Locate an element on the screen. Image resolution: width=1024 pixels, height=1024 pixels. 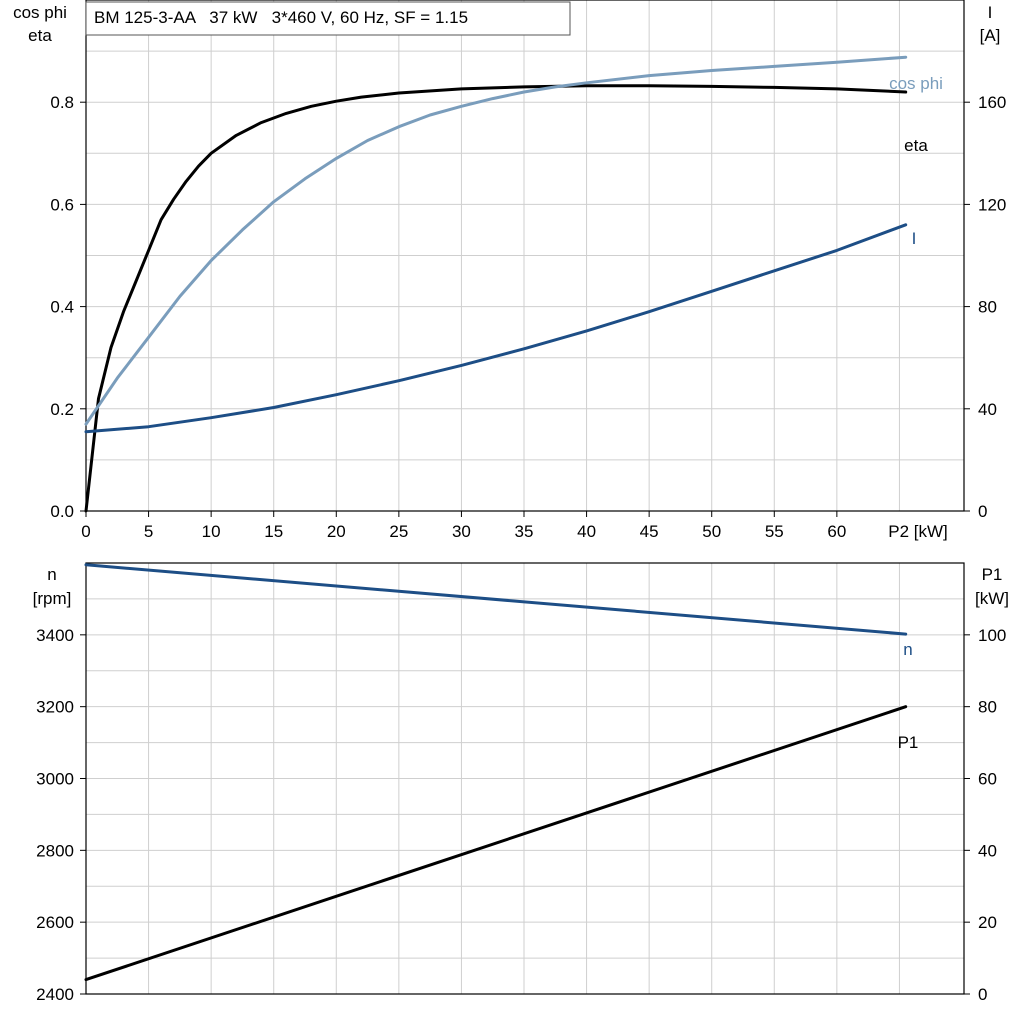
bottom-left-tick-label: 3200 is located at coordinates (55, 707).